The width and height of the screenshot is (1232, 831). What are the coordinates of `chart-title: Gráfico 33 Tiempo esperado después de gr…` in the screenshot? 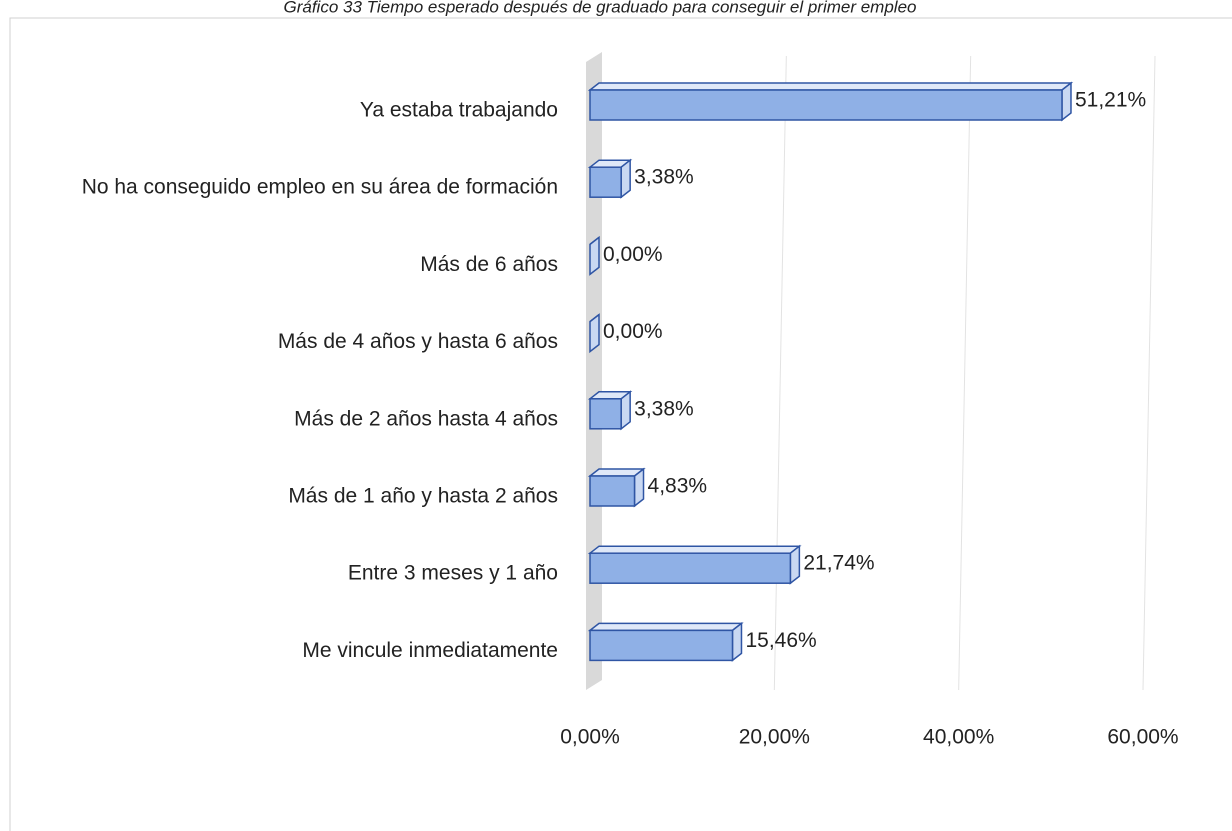 It's located at (599, 8).